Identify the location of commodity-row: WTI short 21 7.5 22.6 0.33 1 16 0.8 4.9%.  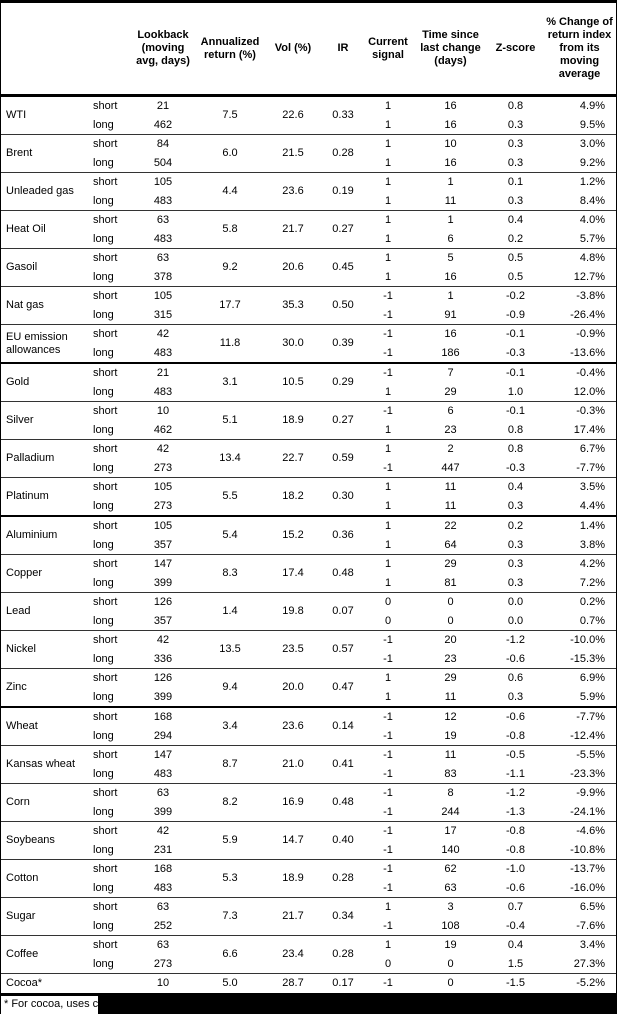
(308, 108).